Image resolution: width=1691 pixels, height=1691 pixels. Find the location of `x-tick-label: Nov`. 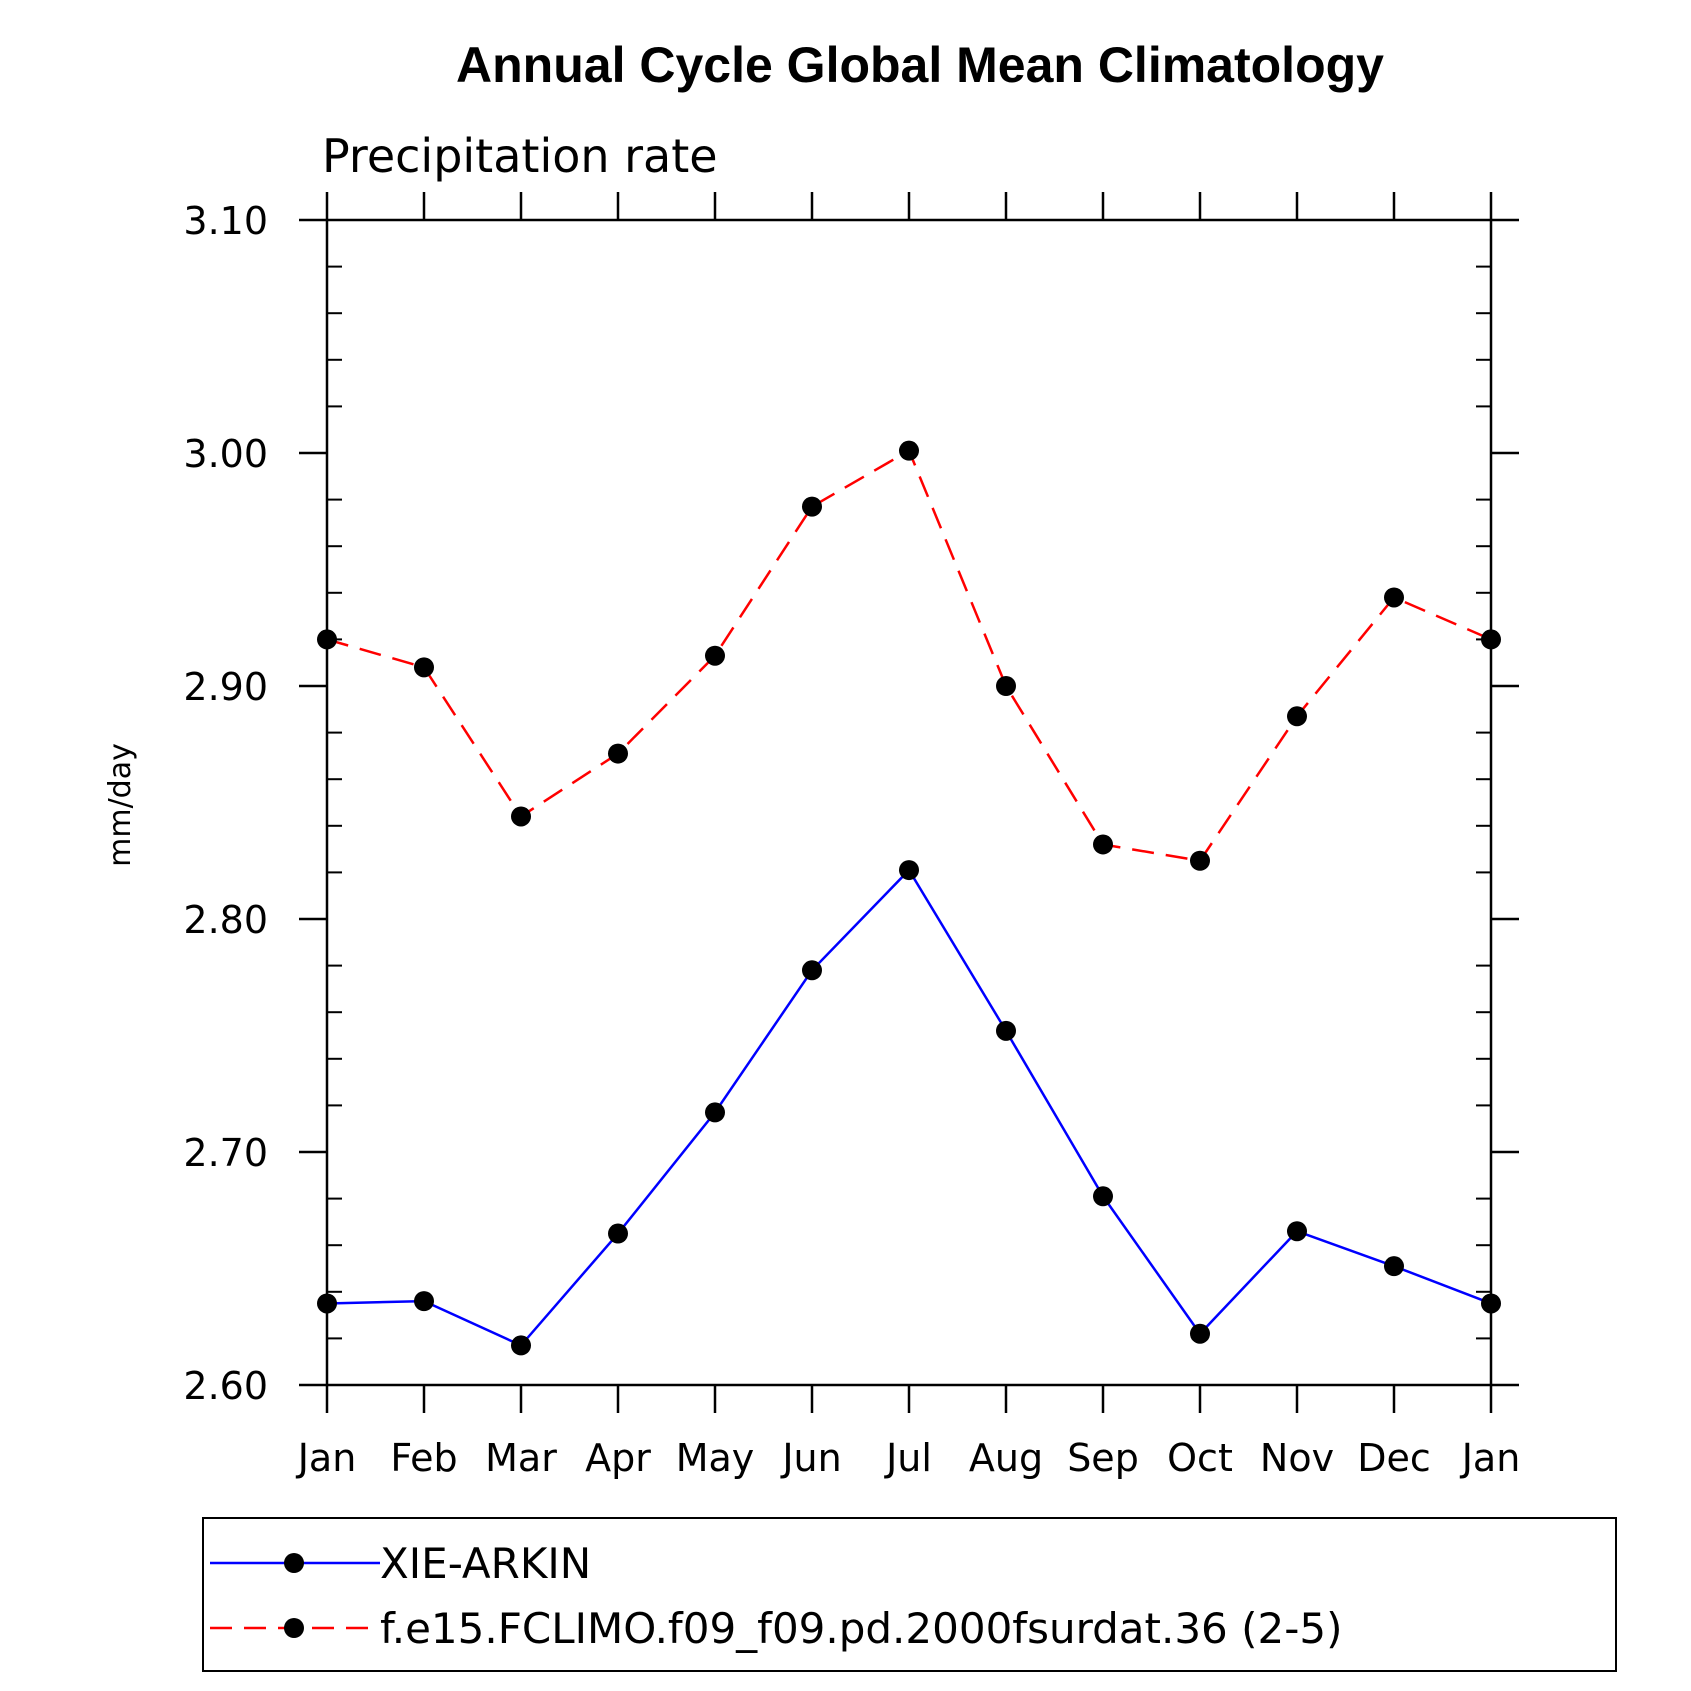

x-tick-label: Nov is located at coordinates (1297, 1458).